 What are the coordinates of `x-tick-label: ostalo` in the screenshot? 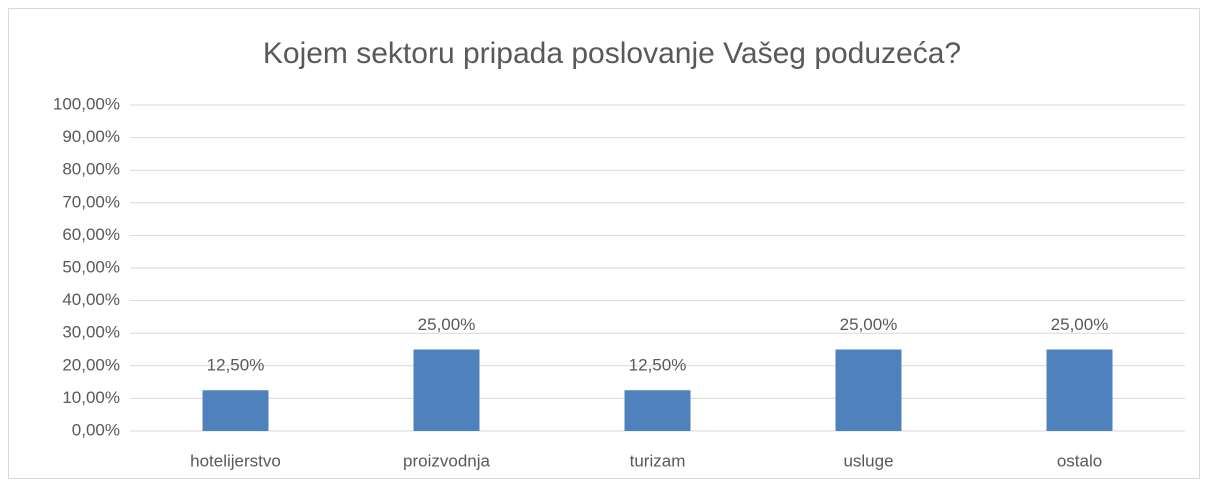 It's located at (1079, 460).